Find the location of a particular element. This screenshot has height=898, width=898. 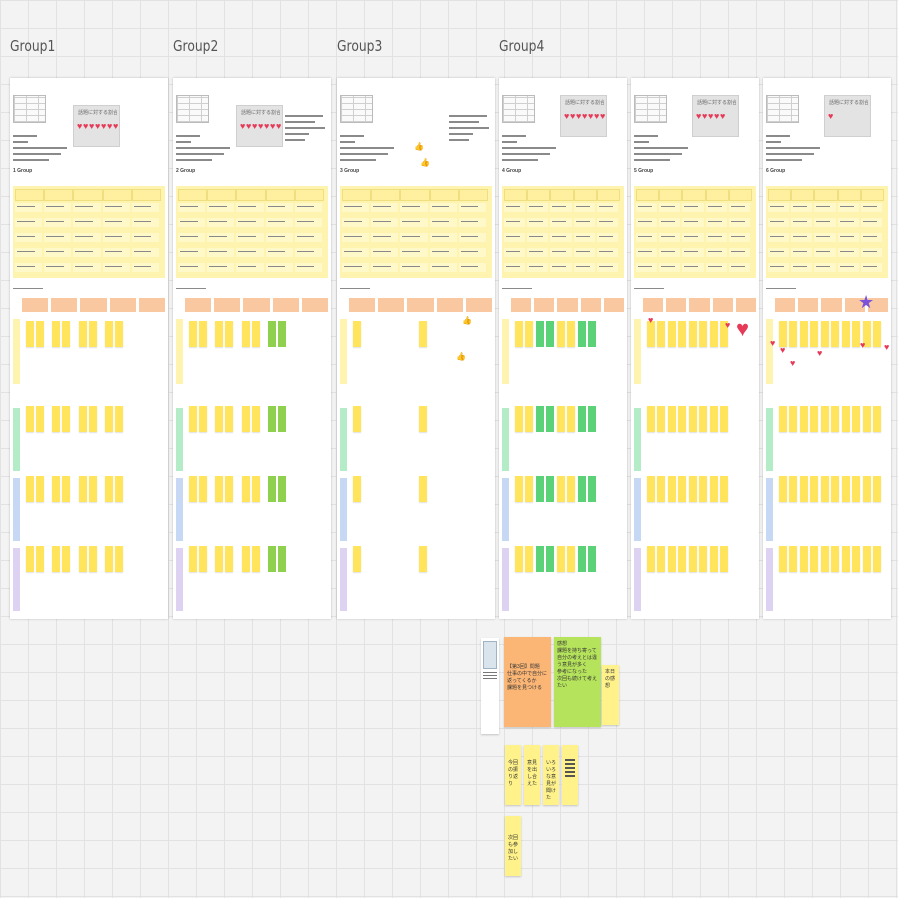

sticky-note-bottom-3: いろいろな意見が聞けた is located at coordinates (551, 775).